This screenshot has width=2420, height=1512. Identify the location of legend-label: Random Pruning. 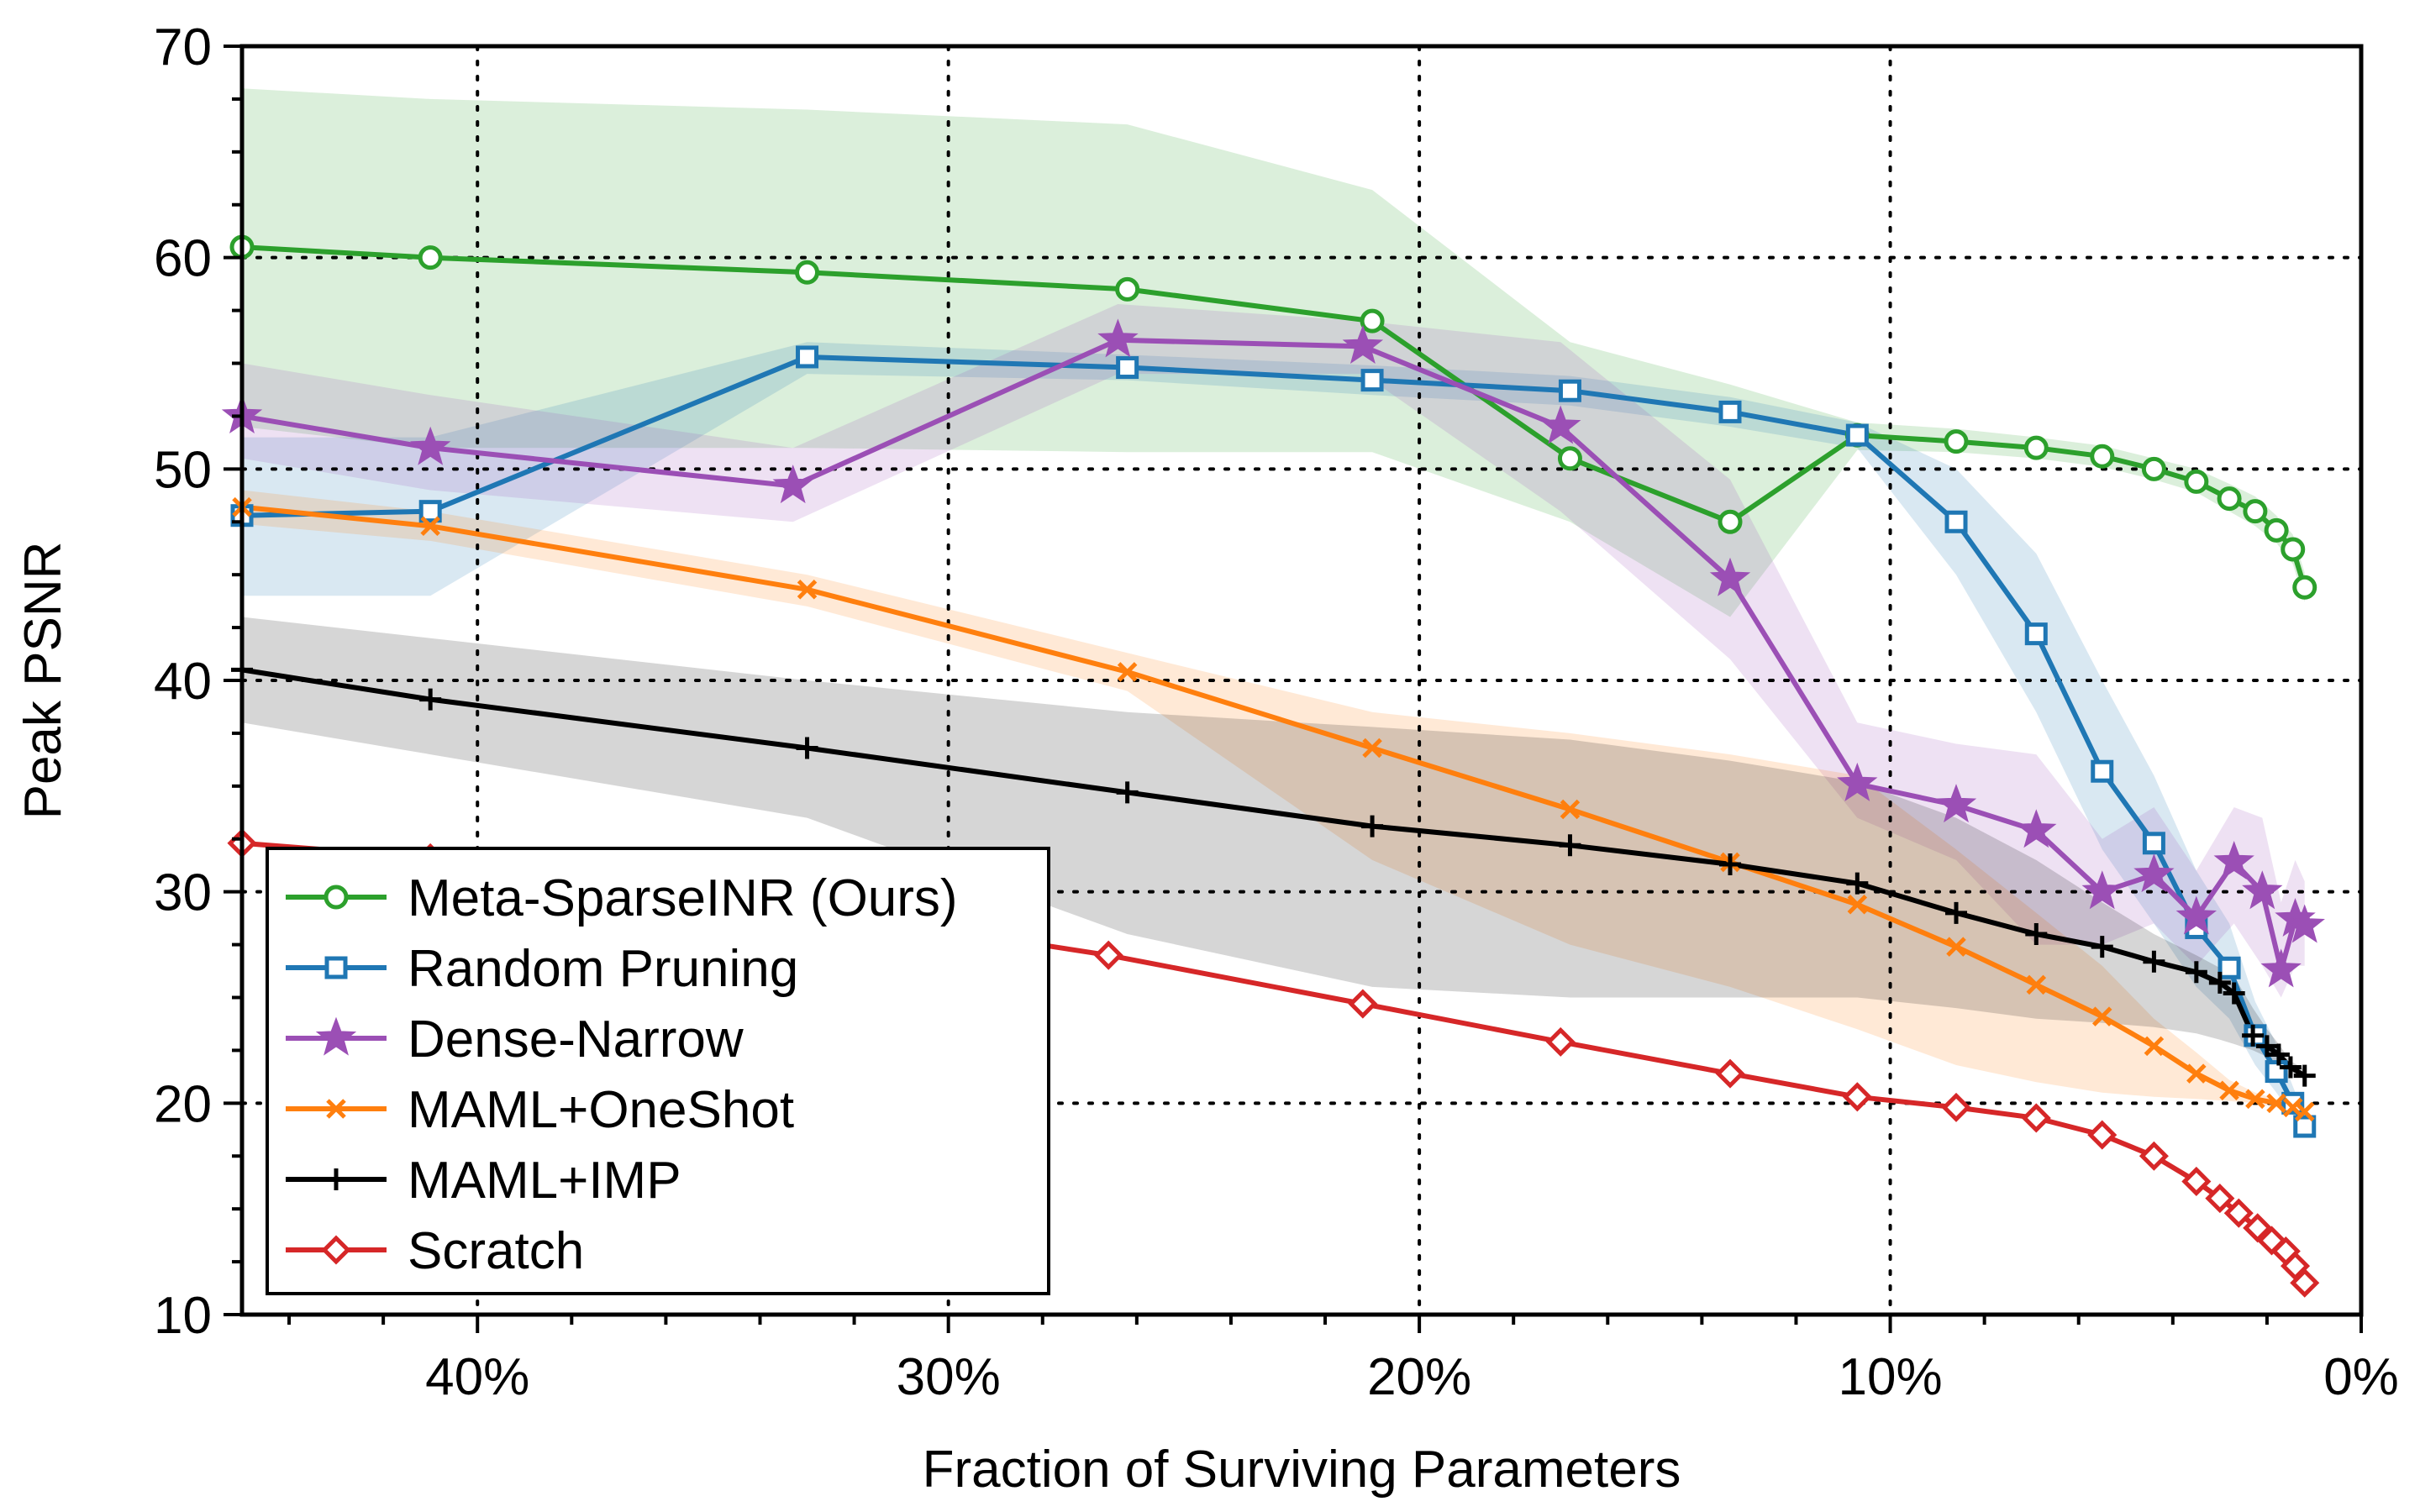
(603, 969).